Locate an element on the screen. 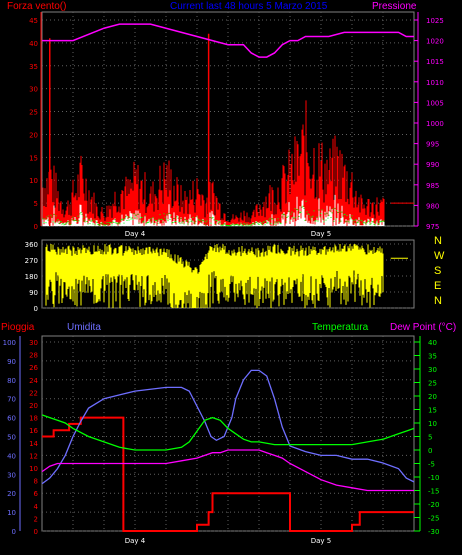 Image resolution: width=462 pixels, height=555 pixels. direction-tick-label: 180 is located at coordinates (31, 277).